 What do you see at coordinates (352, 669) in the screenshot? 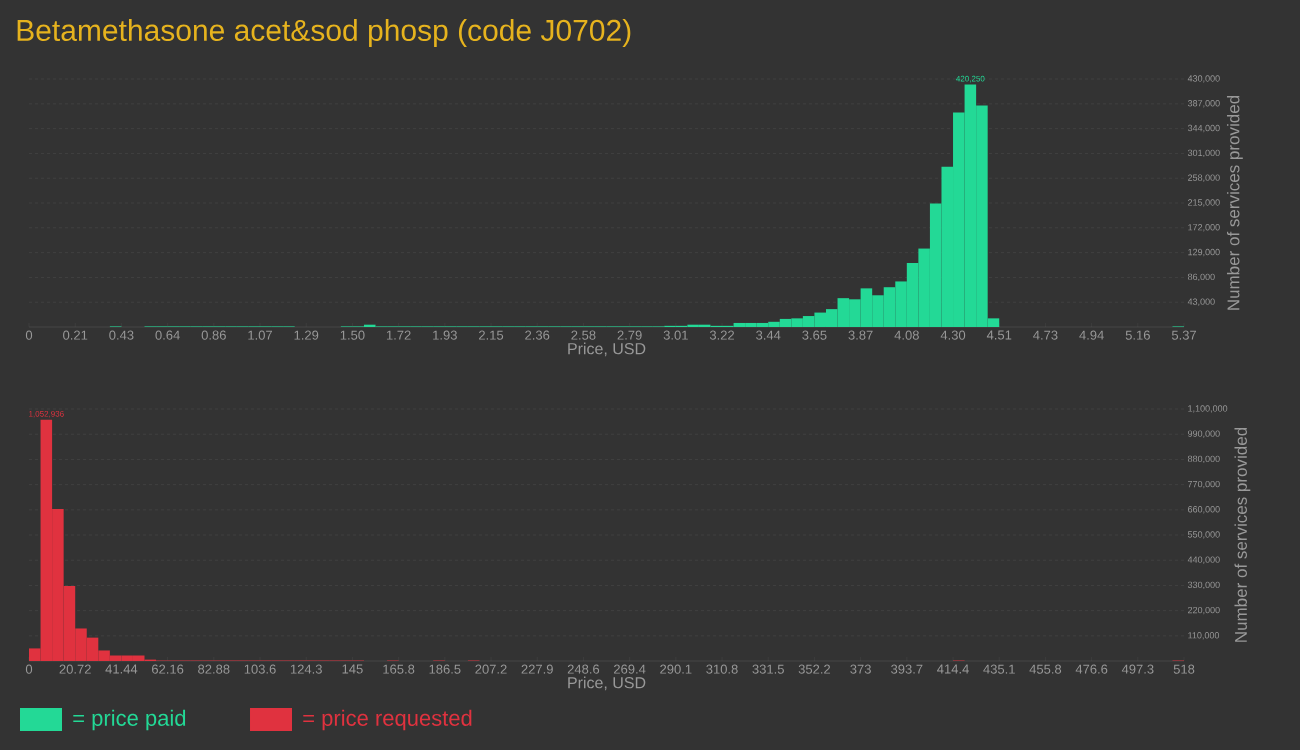
I see `x-tick-label: 145` at bounding box center [352, 669].